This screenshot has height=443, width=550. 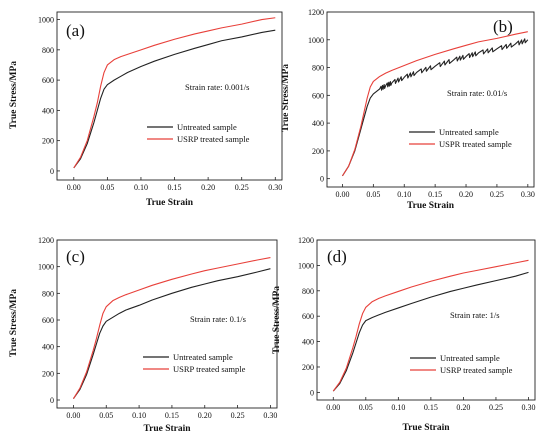 I want to click on panel-a-label: (a), so click(x=75, y=30).